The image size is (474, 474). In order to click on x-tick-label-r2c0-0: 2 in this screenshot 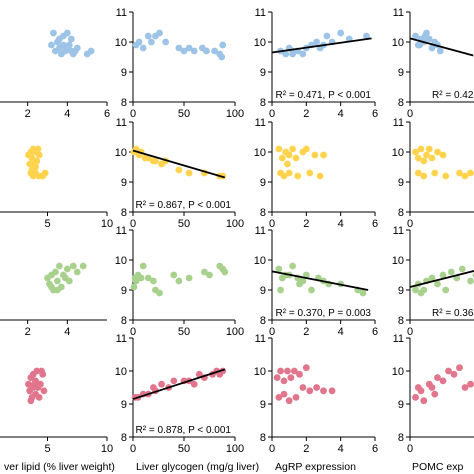, I will do `click(28, 332)`.